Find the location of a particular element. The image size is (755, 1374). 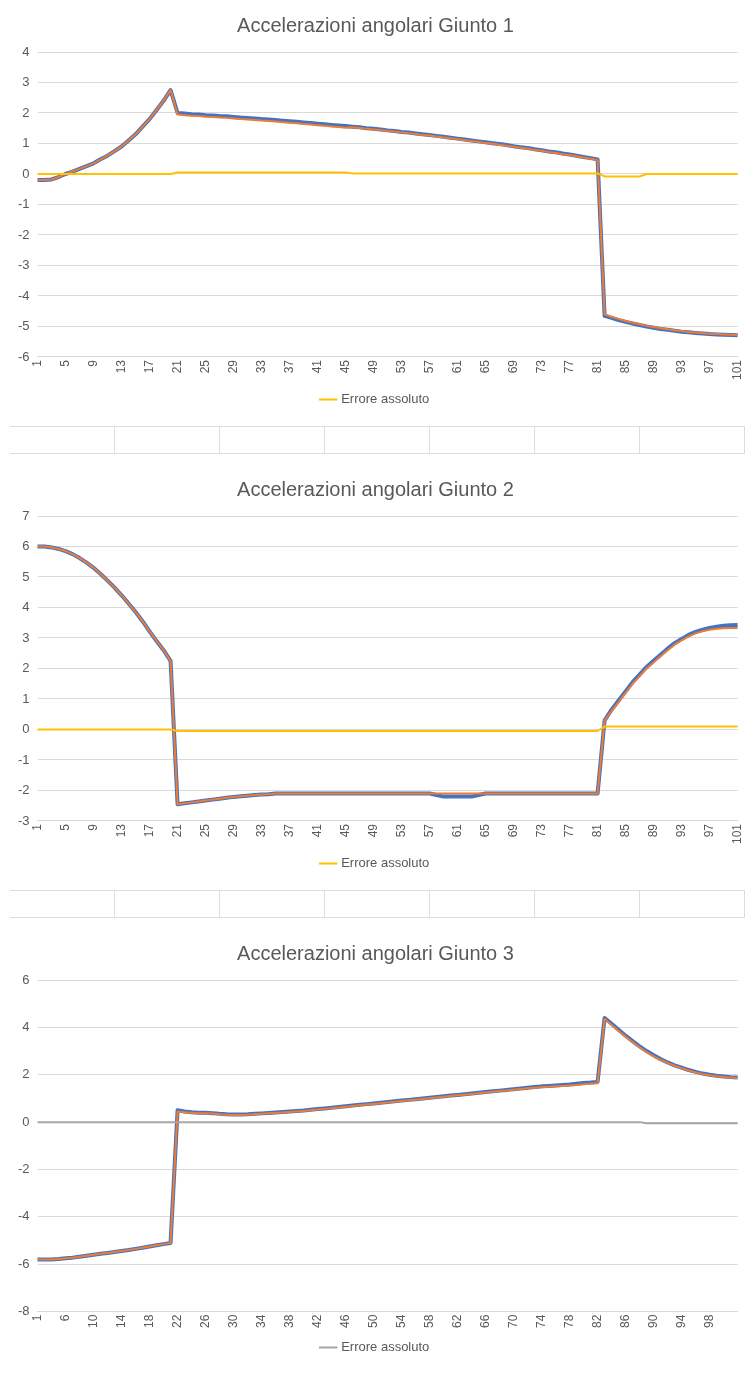

x-tick-label: 81 is located at coordinates (596, 830).